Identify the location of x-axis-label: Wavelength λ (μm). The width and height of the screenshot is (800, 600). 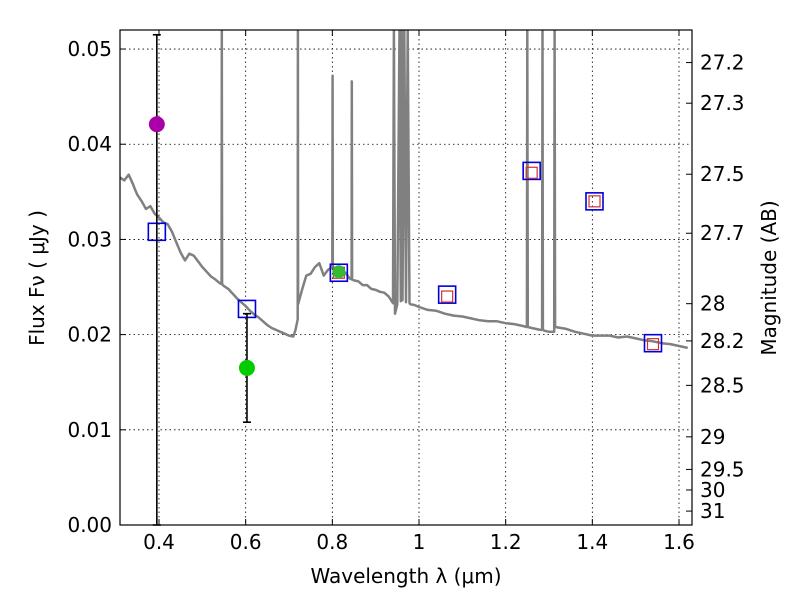
(405, 576).